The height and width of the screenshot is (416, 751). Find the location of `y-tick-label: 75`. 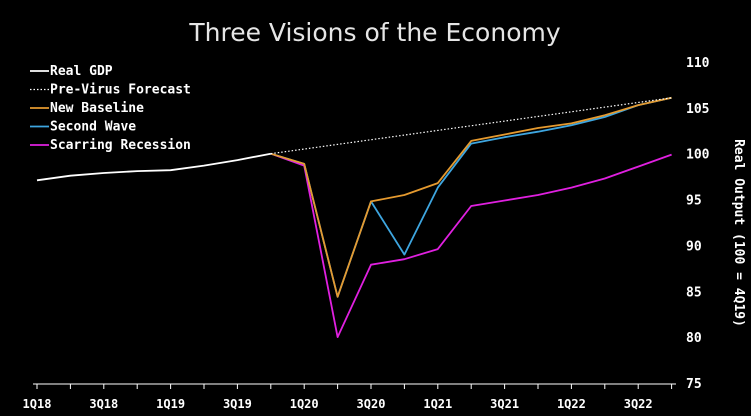

y-tick-label: 75 is located at coordinates (694, 384).